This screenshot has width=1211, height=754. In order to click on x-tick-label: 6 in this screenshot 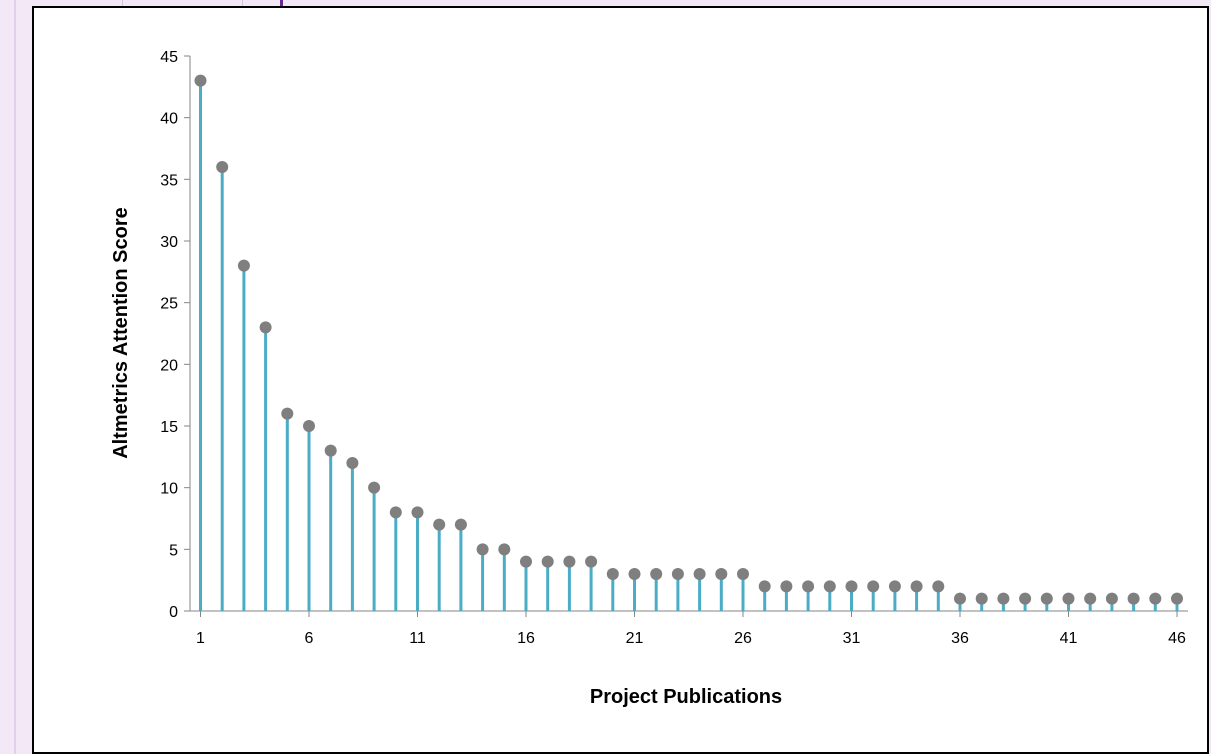, I will do `click(309, 638)`.